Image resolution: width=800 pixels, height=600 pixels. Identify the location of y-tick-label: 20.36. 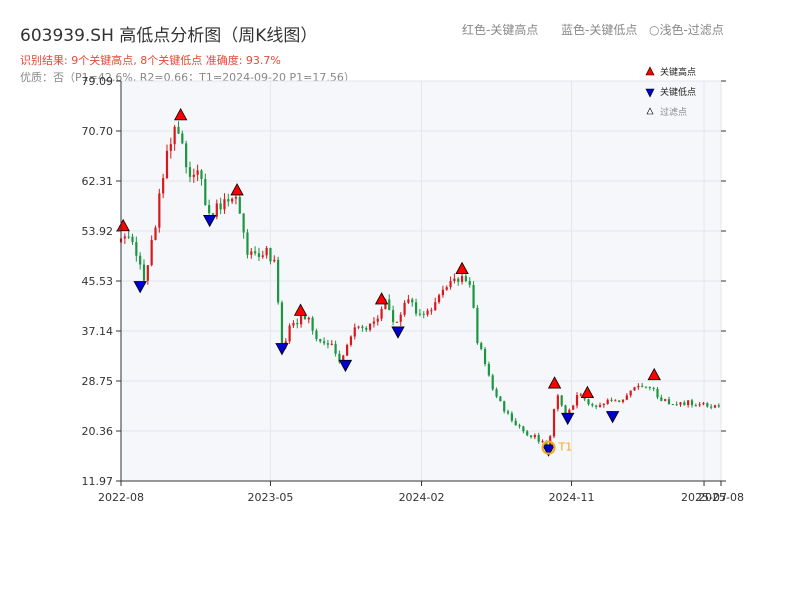
(98, 431).